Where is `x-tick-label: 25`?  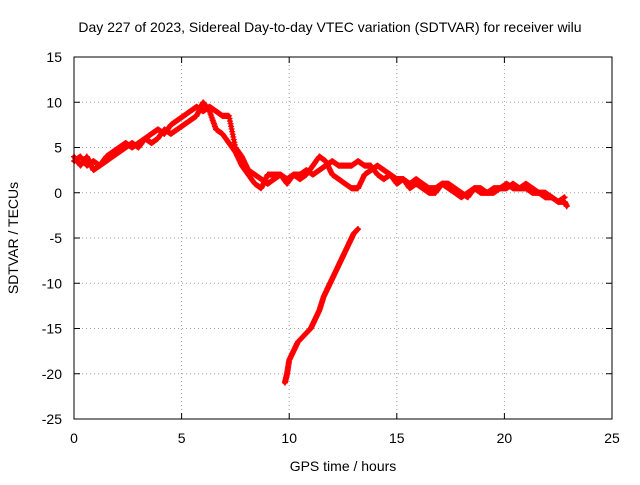
x-tick-label: 25 is located at coordinates (612, 438).